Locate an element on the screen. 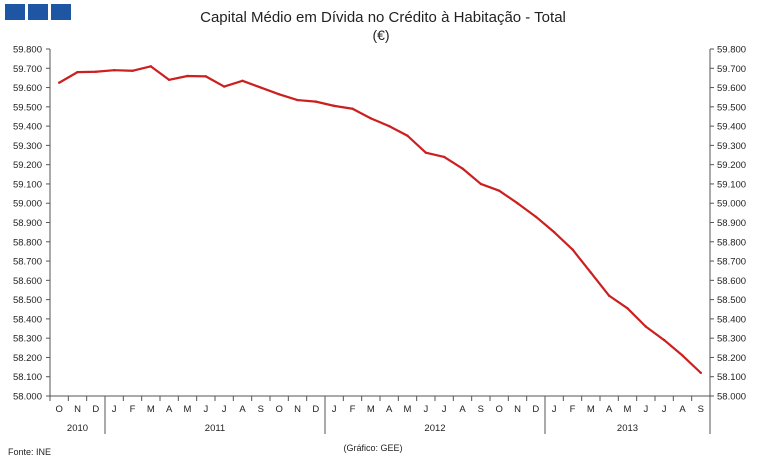  y-tick-label-left: 58.700 is located at coordinates (27, 262).